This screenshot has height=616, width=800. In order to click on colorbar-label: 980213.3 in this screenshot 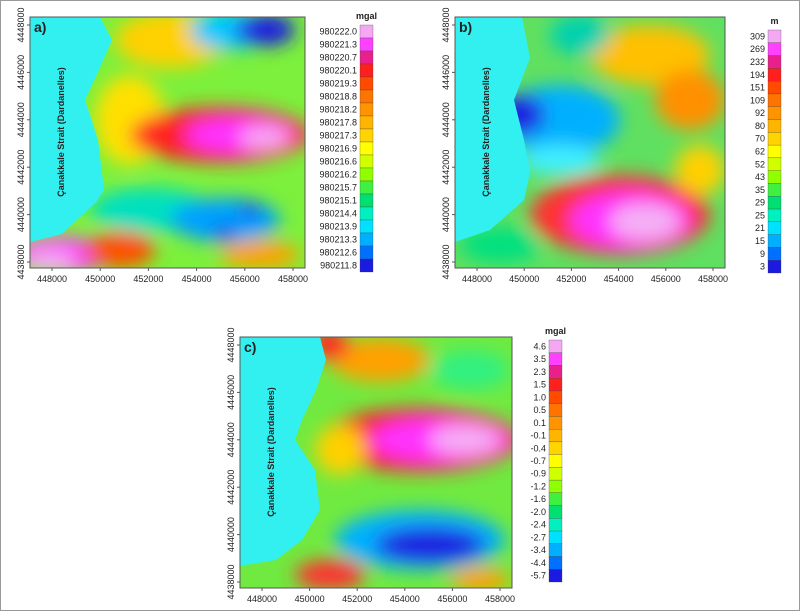, I will do `click(338, 240)`.